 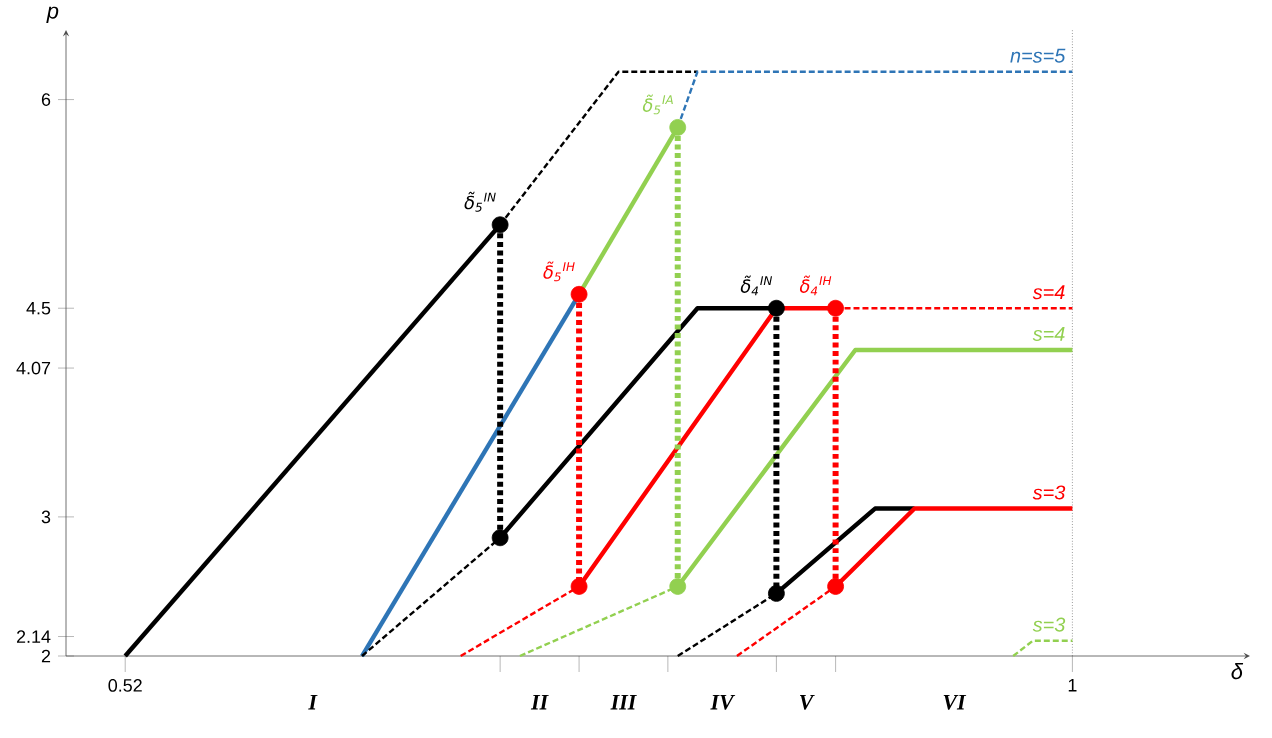 I want to click on text: V, so click(x=807, y=702).